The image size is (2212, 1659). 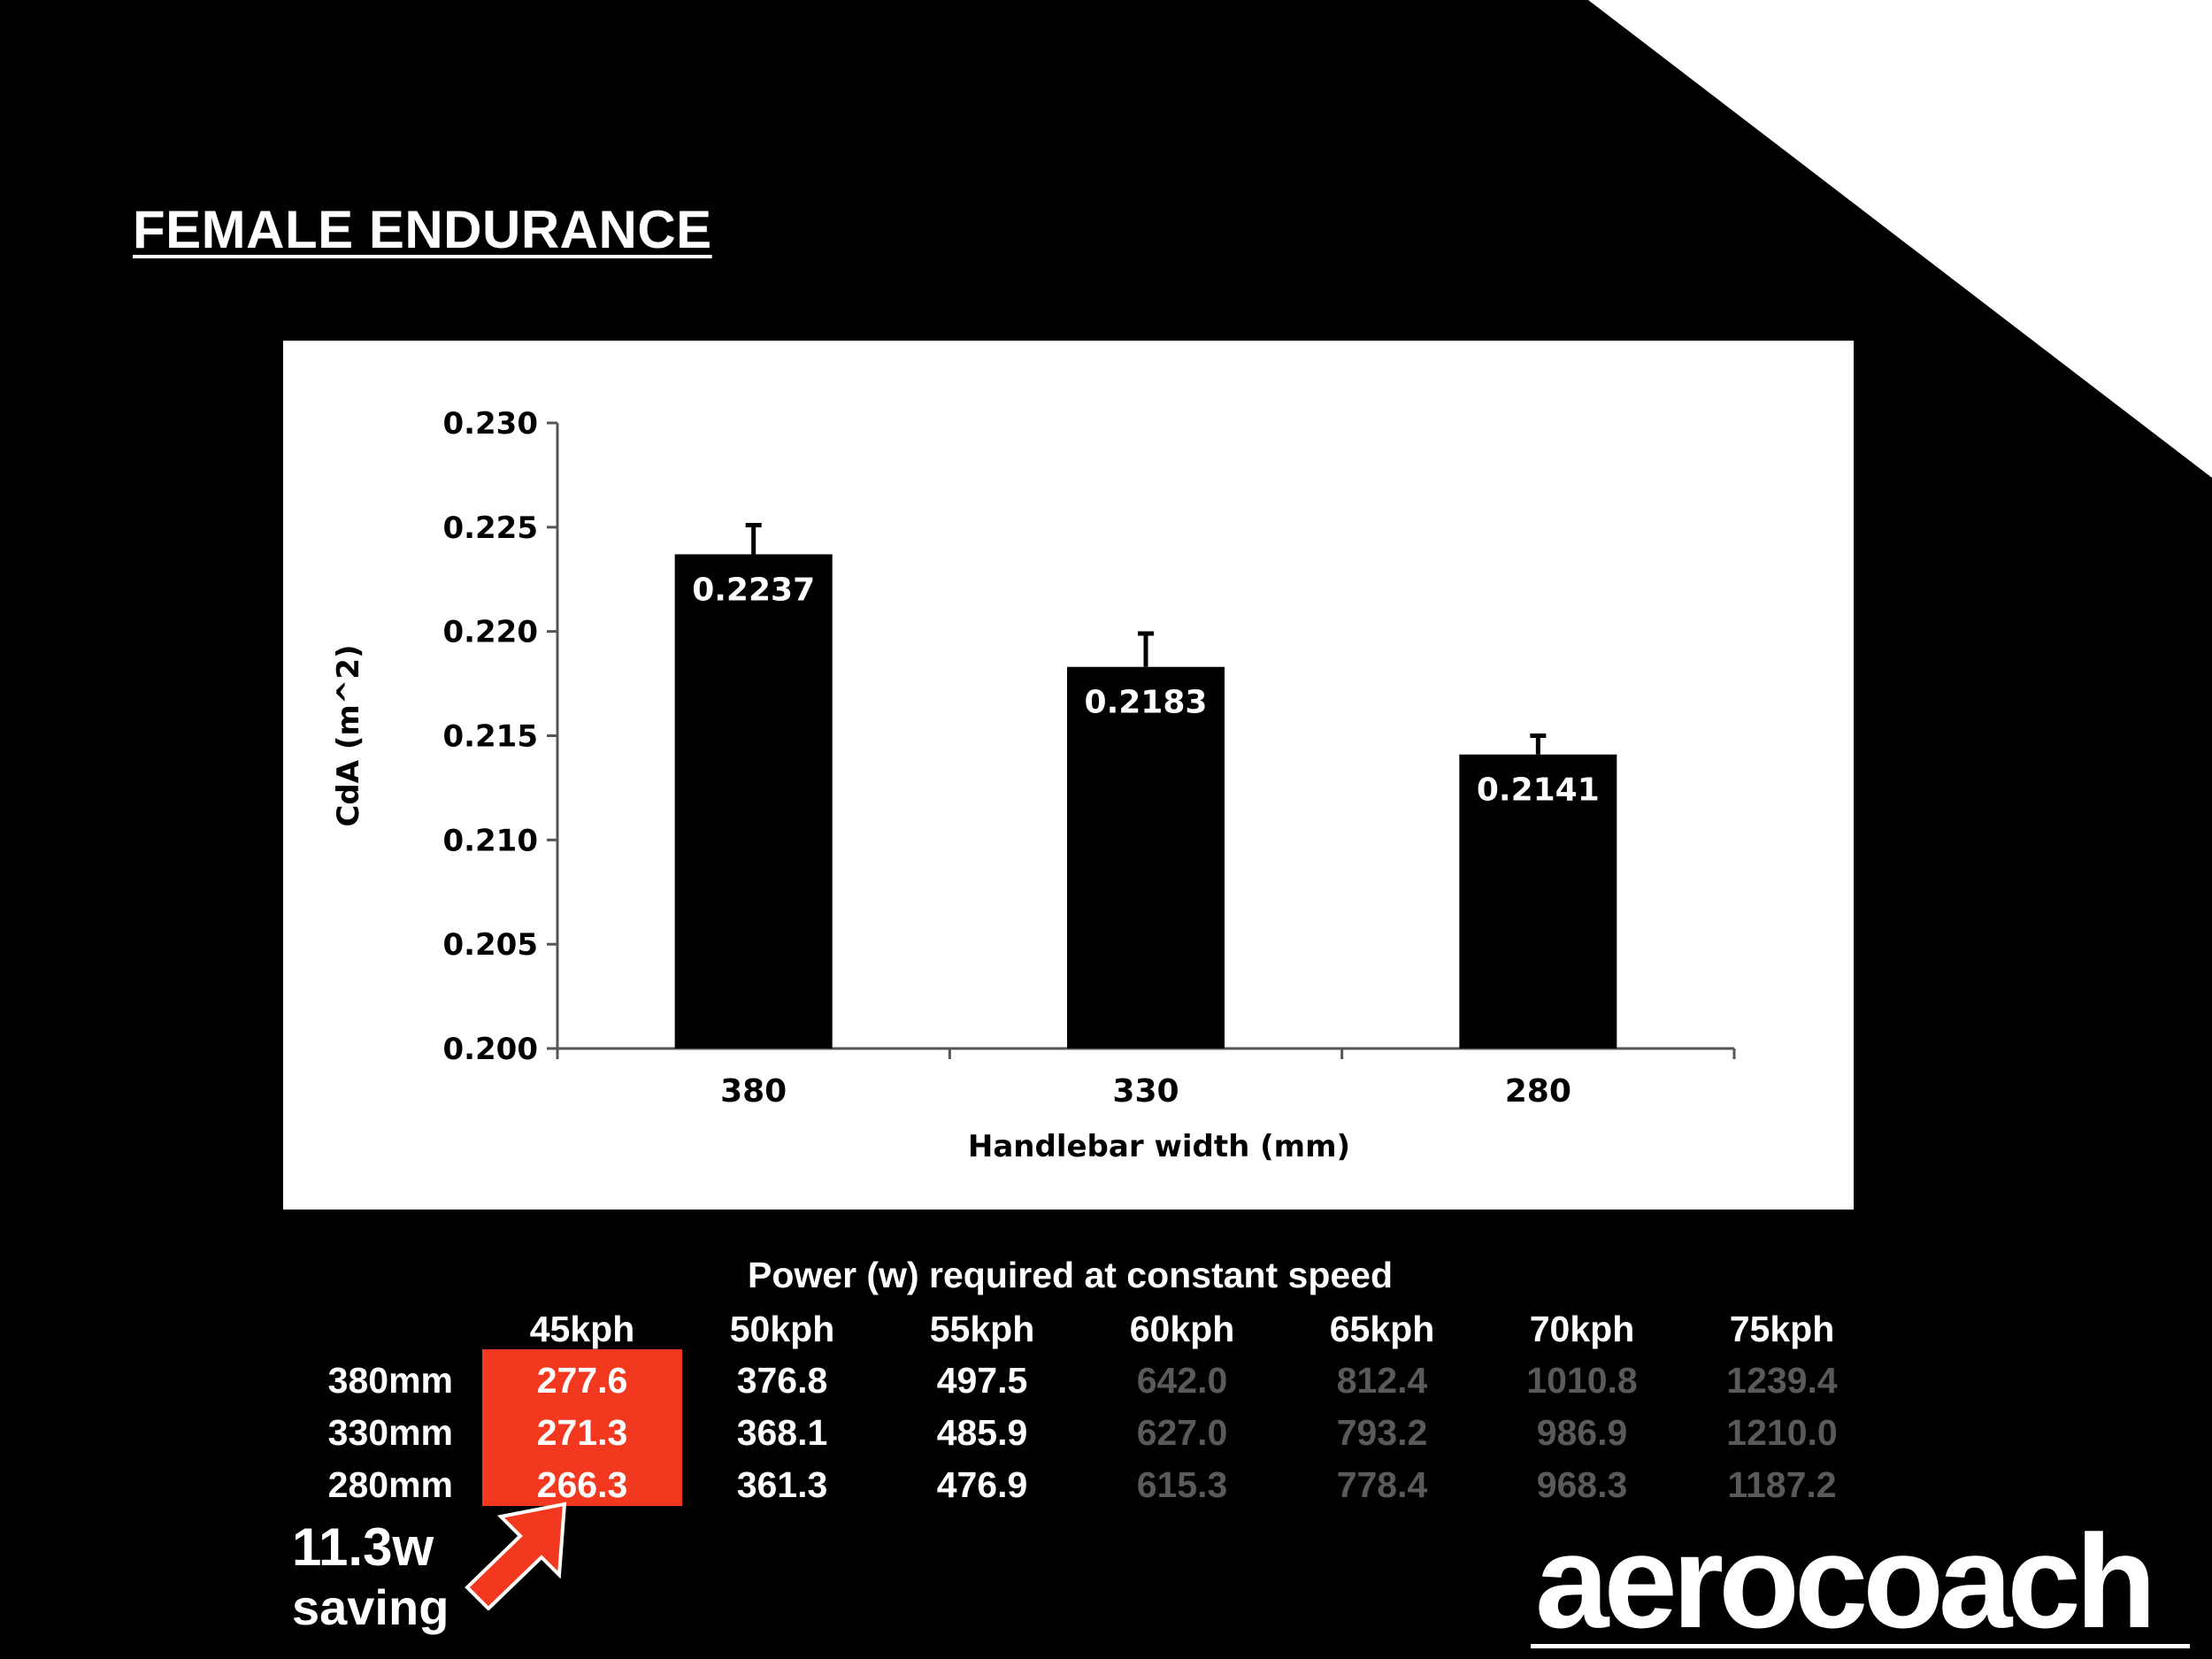 I want to click on x-tick-label: 380, so click(x=754, y=1091).